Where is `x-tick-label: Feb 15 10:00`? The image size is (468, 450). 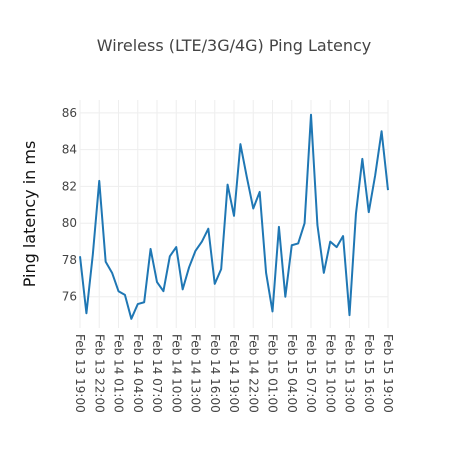
x-tick-label: Feb 15 10:00 is located at coordinates (330, 373).